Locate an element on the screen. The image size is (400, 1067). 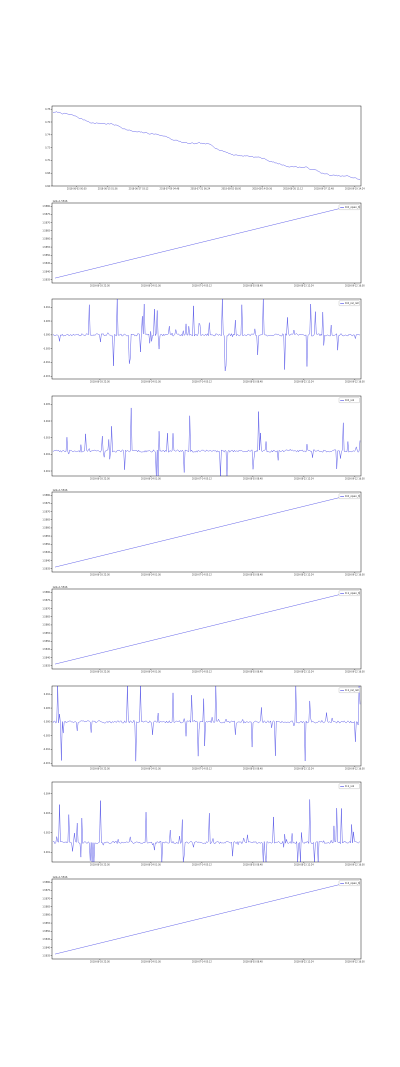
legend-label: 0.2_open_ti is located at coordinates (352, 883).